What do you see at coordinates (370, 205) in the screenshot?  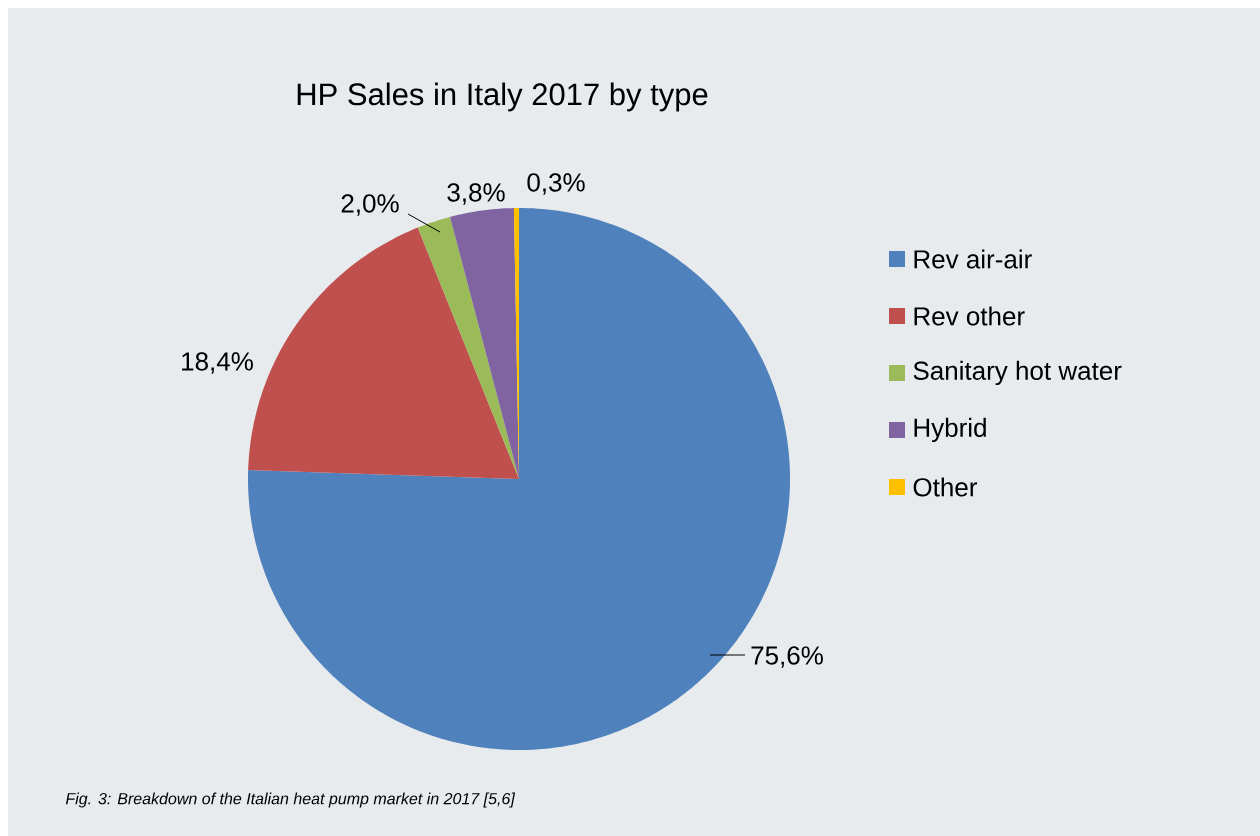 I see `data-label: 2,0%` at bounding box center [370, 205].